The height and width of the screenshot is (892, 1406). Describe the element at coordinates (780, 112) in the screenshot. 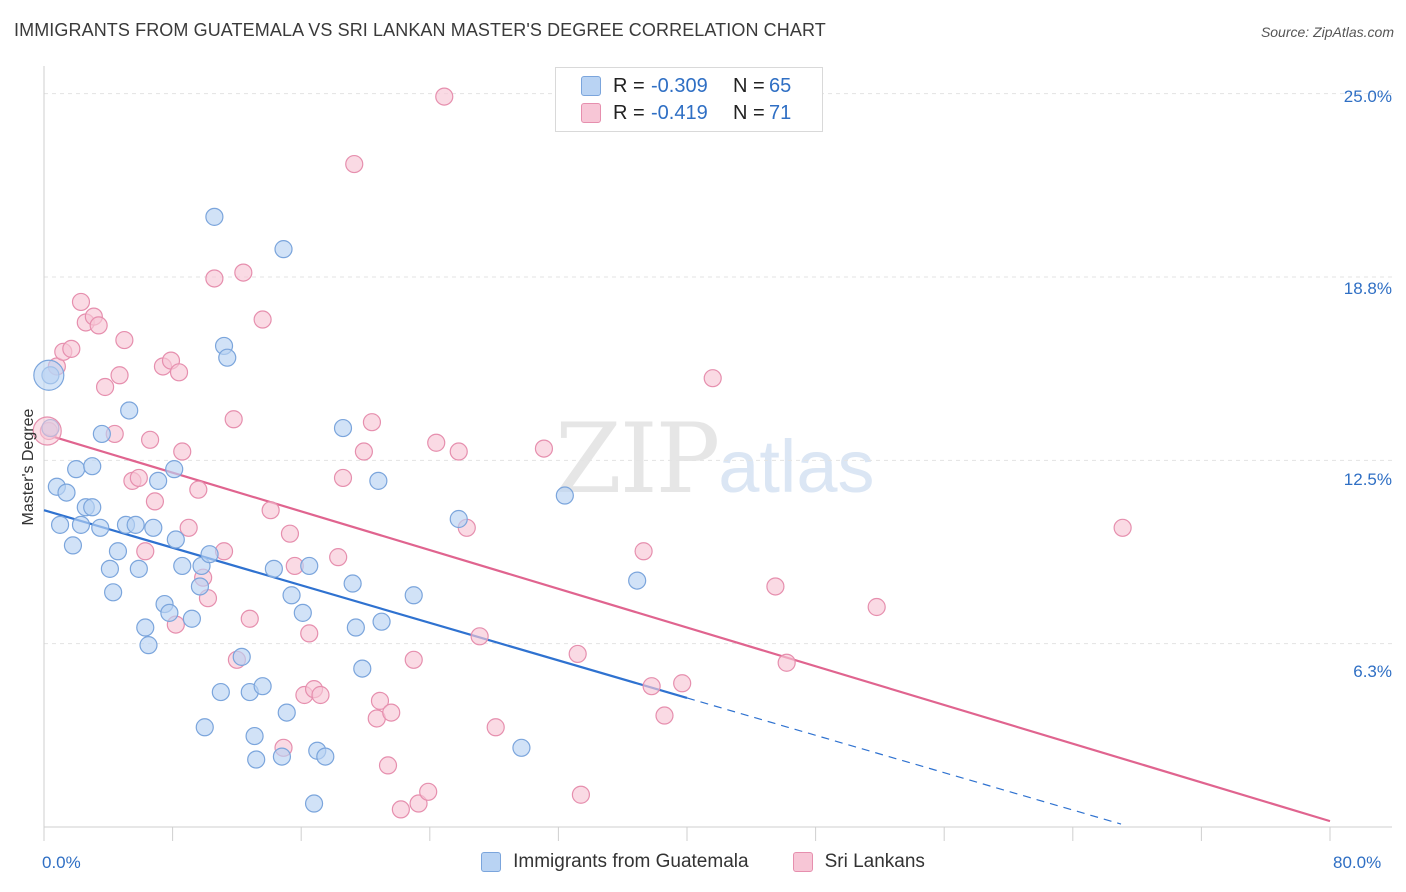

I see `n-value: 71` at that location.